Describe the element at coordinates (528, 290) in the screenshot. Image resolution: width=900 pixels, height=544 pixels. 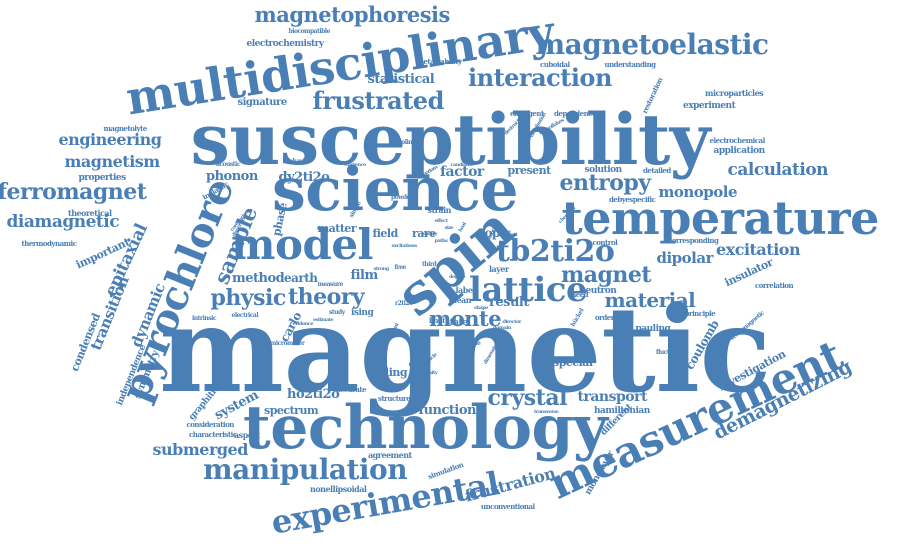
I see `word-lattice: lattice` at that location.